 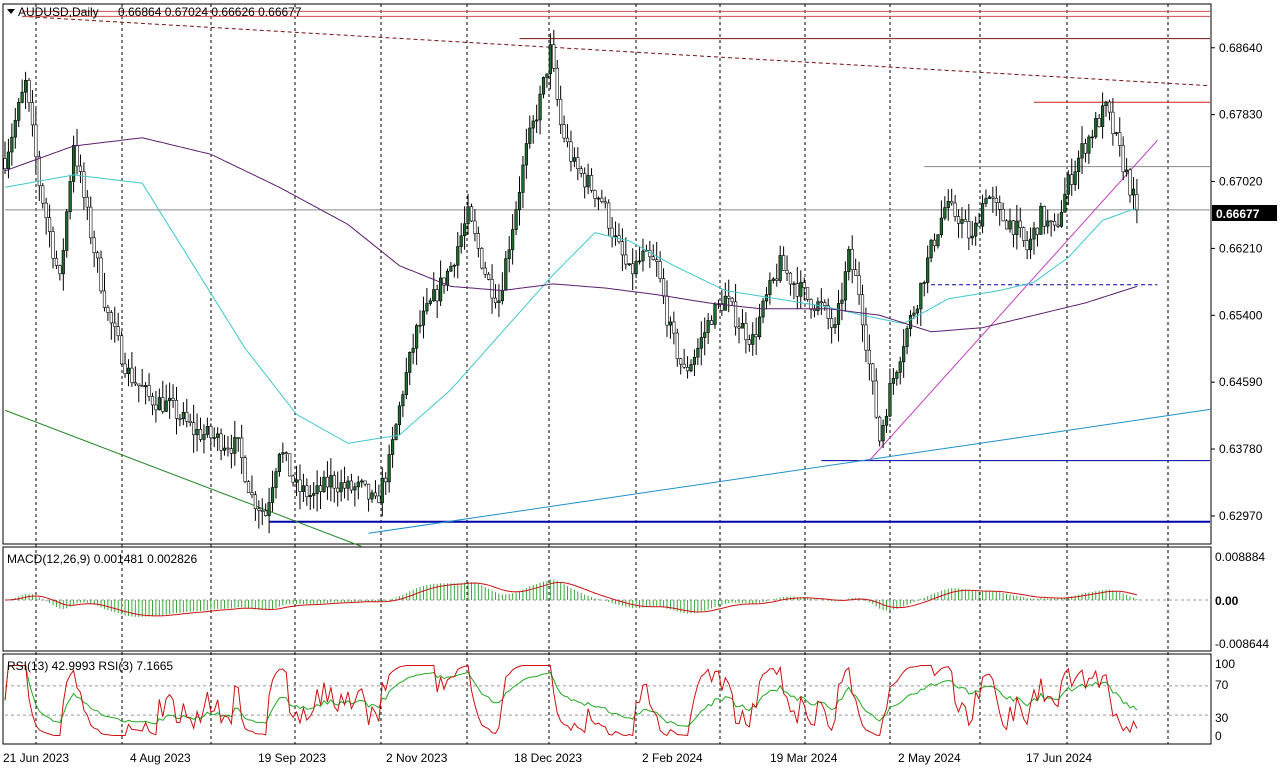 What do you see at coordinates (1241, 516) in the screenshot?
I see `price-tick-label: 0.62970` at bounding box center [1241, 516].